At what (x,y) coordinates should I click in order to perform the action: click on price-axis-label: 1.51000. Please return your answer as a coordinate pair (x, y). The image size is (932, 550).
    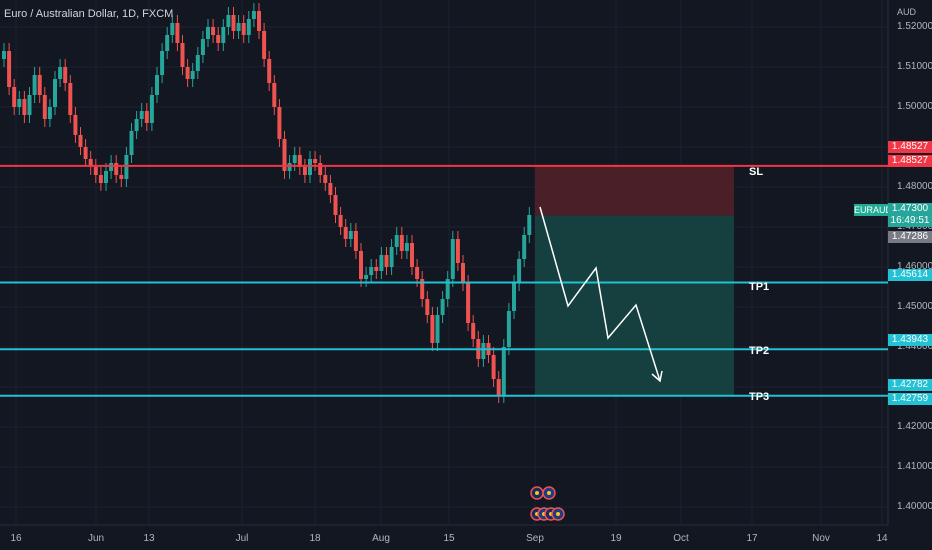
    Looking at the image, I should click on (914, 66).